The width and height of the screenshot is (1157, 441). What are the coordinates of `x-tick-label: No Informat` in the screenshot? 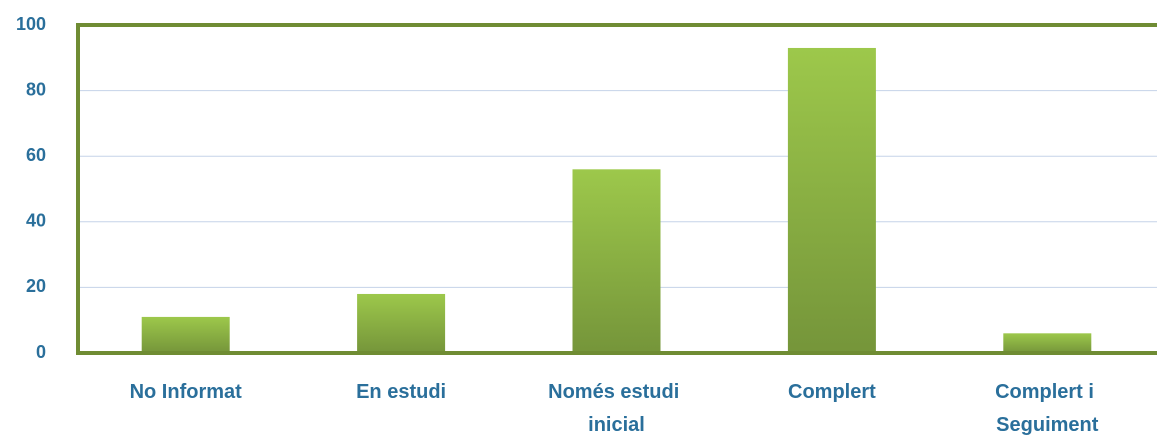 It's located at (186, 392).